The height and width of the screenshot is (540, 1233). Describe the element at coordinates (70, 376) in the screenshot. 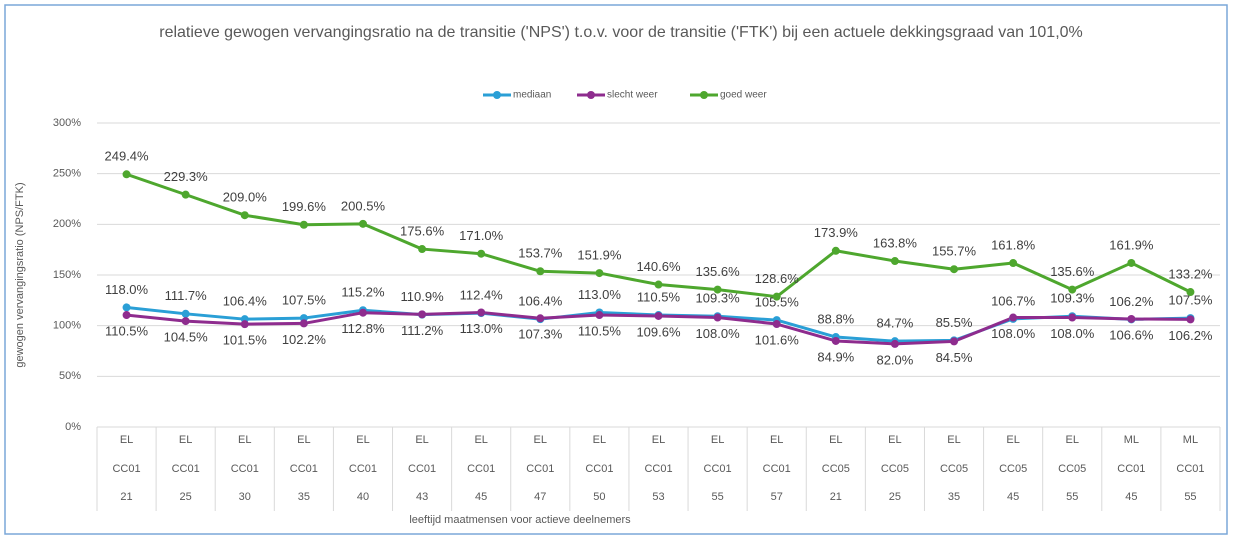

I see `y-tick-label: 50%` at that location.